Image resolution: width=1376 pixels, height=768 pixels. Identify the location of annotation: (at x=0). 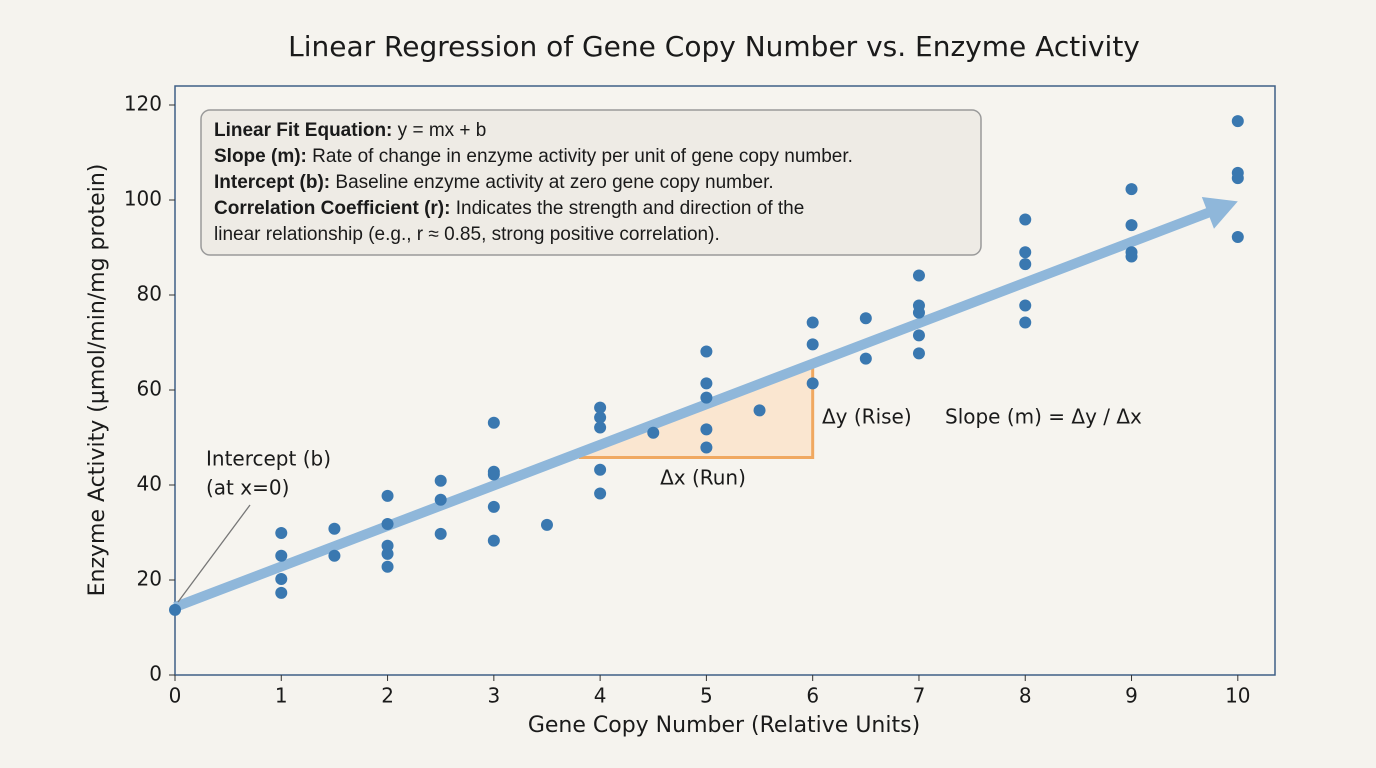
(247, 488).